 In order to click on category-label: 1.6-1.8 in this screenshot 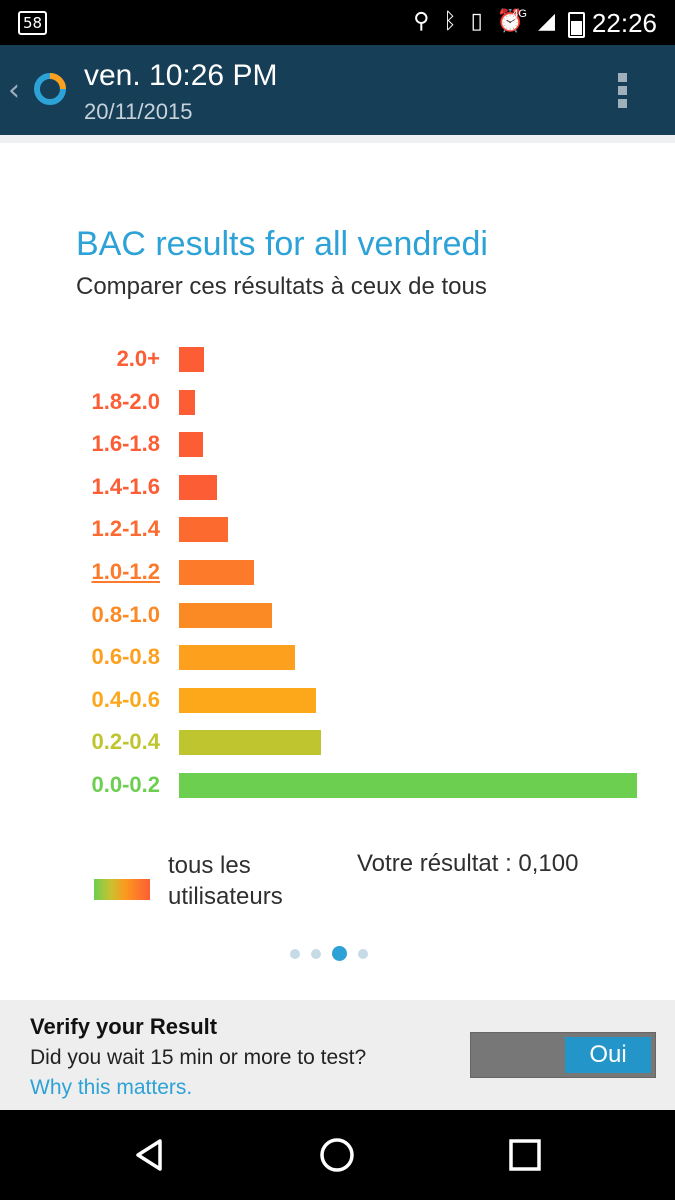, I will do `click(126, 444)`.